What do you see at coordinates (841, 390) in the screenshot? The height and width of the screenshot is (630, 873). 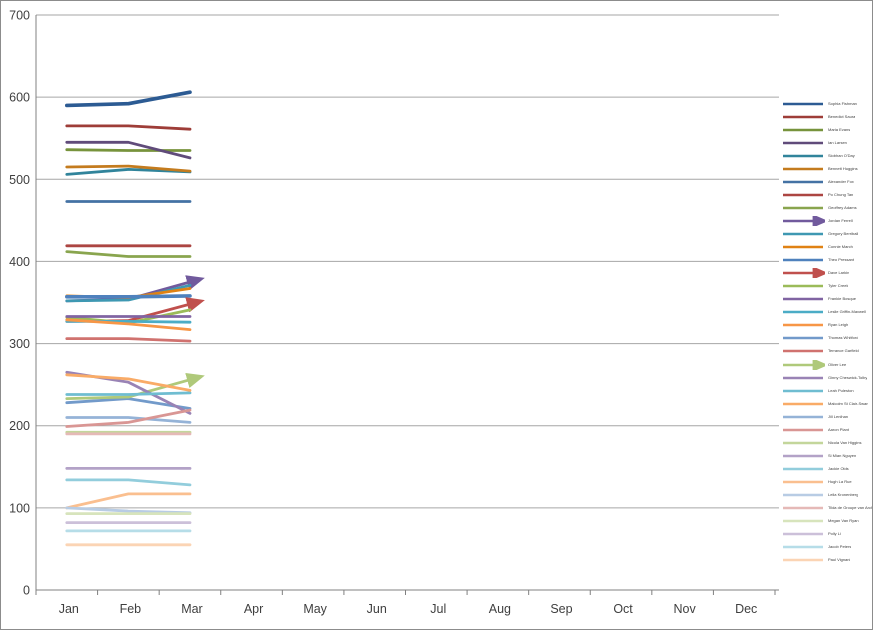 I see `legend-label: Leah Puleston` at bounding box center [841, 390].